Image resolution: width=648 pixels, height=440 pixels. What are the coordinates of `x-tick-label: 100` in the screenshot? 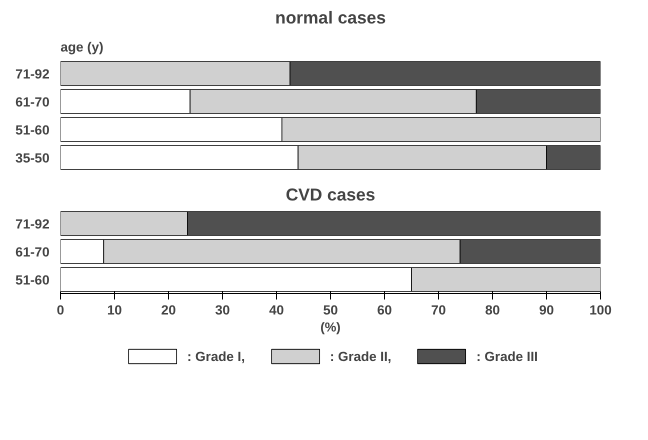 It's located at (600, 310).